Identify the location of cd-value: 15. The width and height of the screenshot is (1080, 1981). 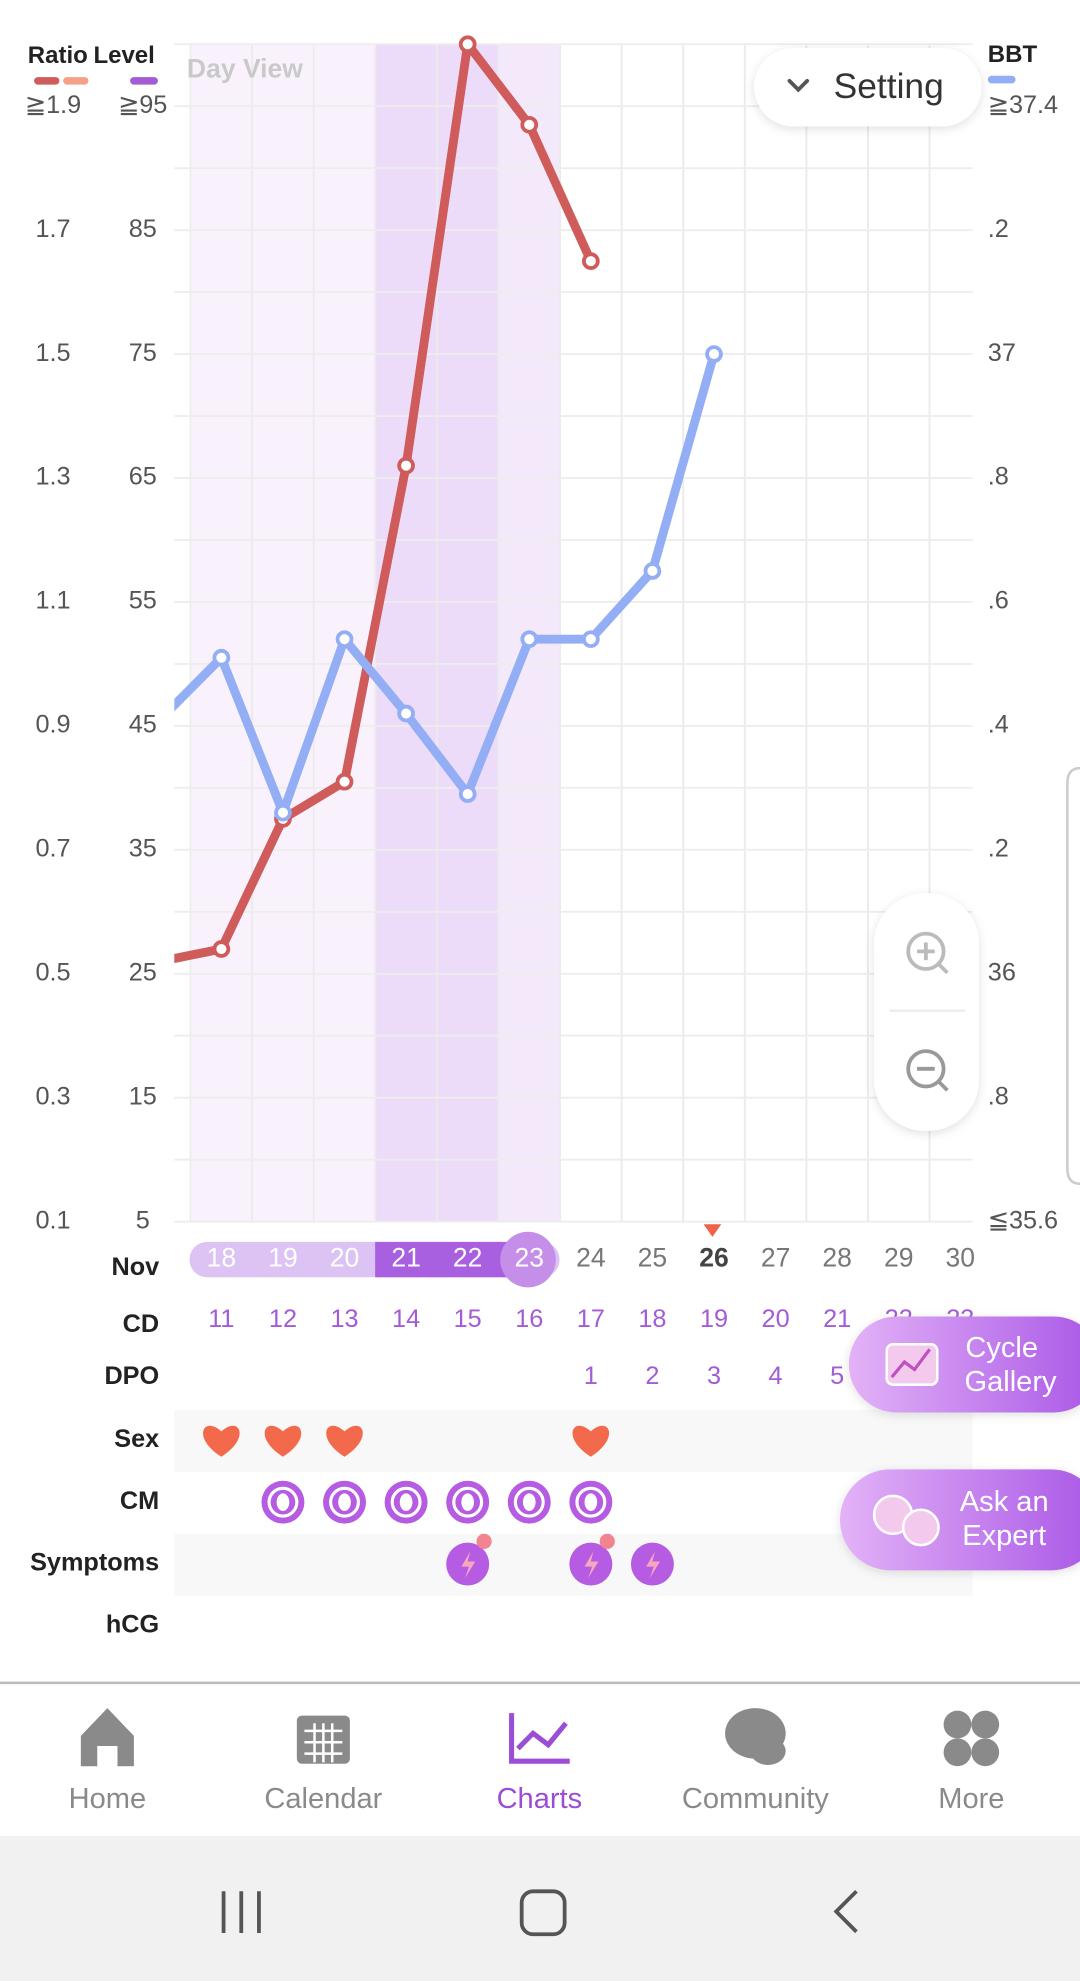
(468, 1319).